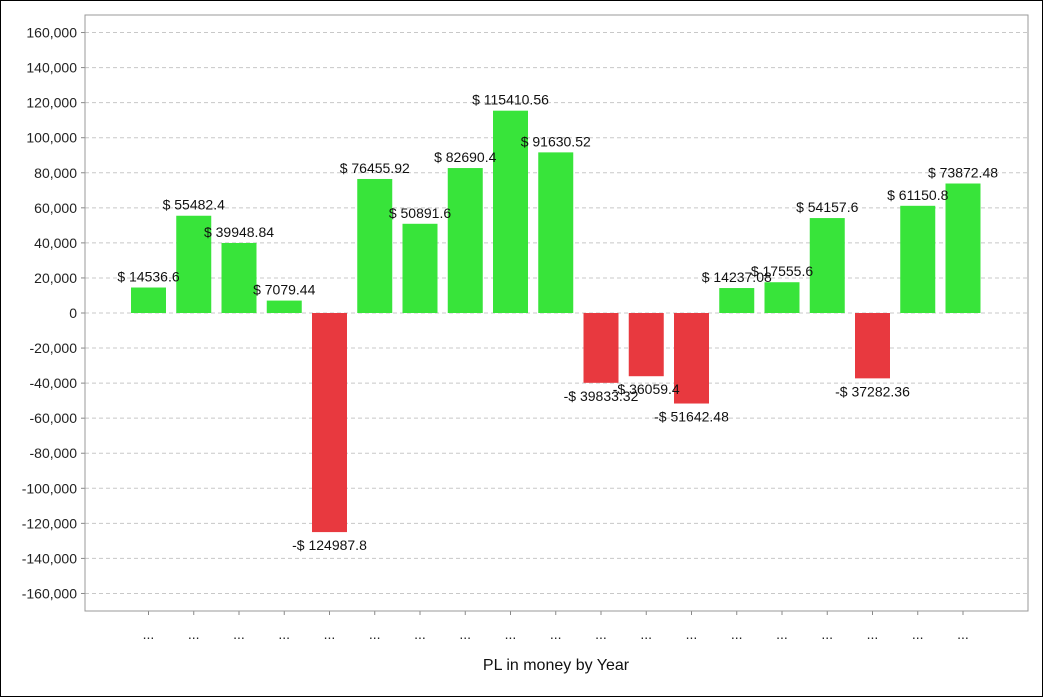 This screenshot has width=1043, height=698. I want to click on y-tick-label: 40,000, so click(55, 243).